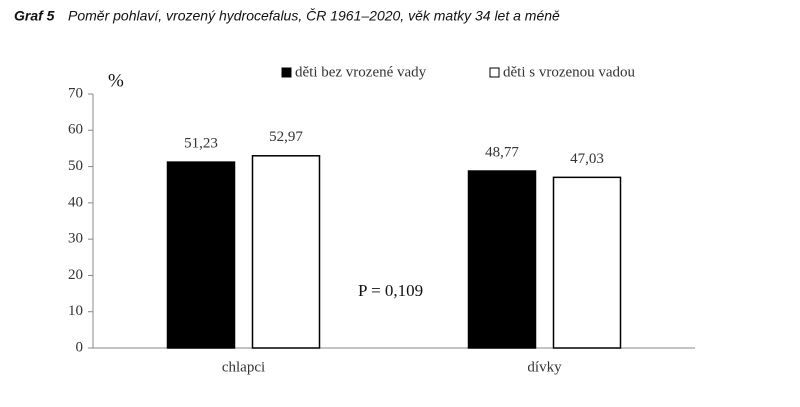 The width and height of the screenshot is (800, 407). Describe the element at coordinates (569, 72) in the screenshot. I see `legend-label: děti s vrozenou vadou` at that location.